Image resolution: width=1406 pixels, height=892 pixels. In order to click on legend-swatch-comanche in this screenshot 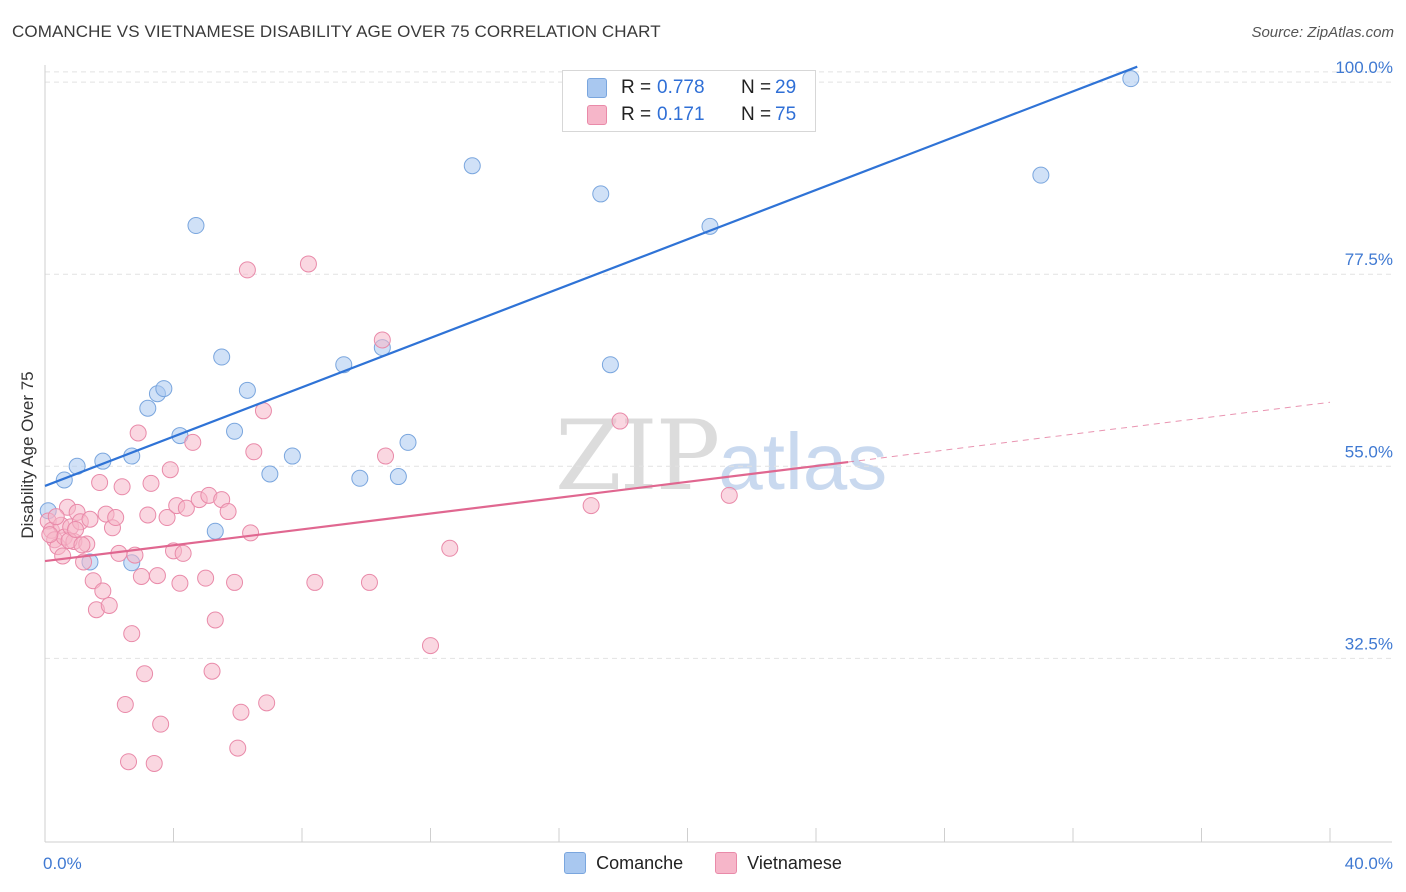, I will do `click(597, 88)`.